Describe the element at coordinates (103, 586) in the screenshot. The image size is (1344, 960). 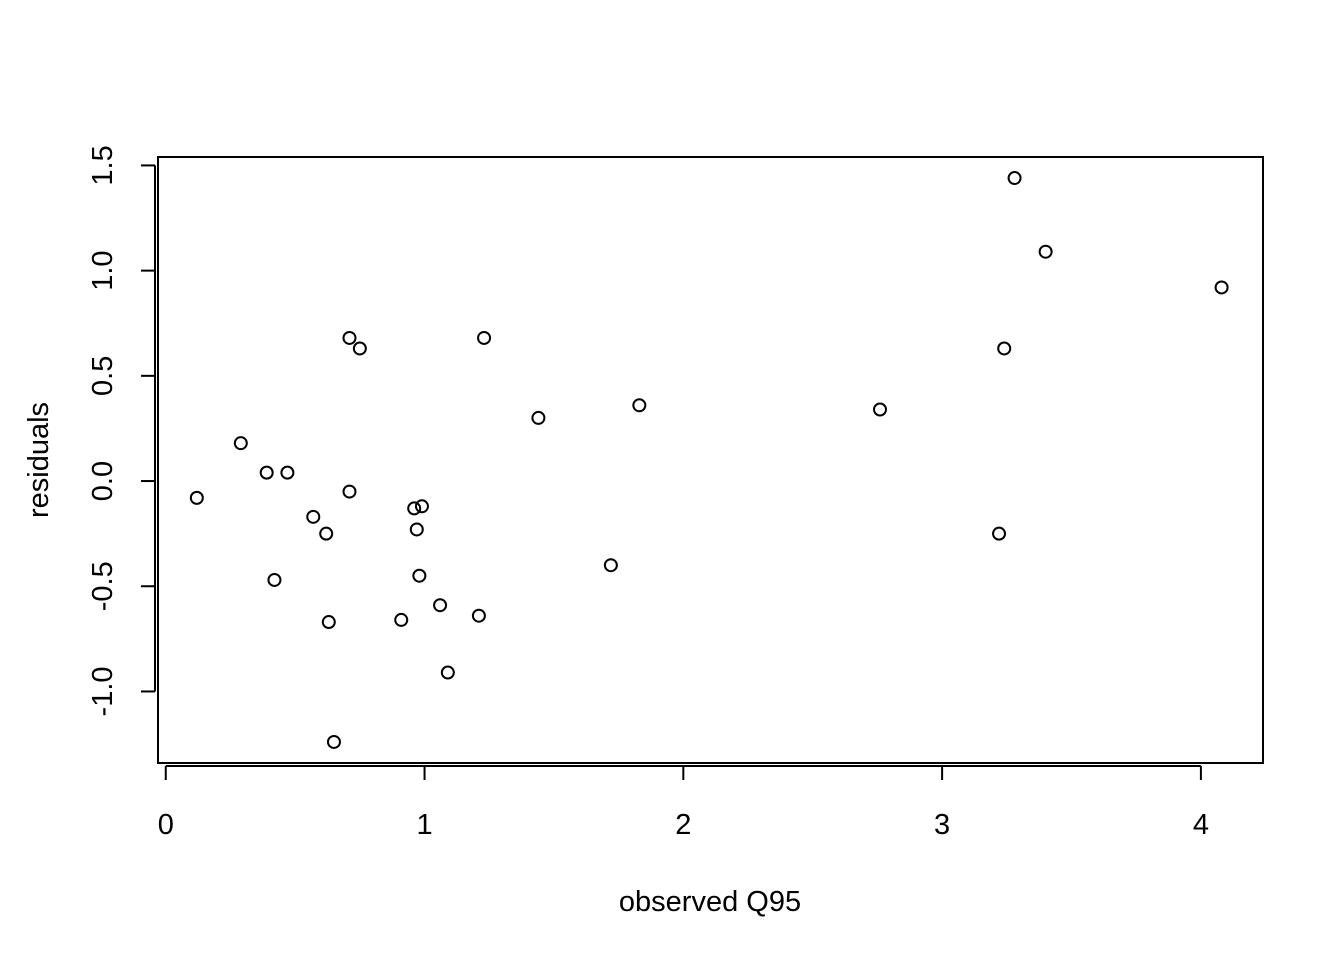
I see `y-tick-label: -0.5` at that location.